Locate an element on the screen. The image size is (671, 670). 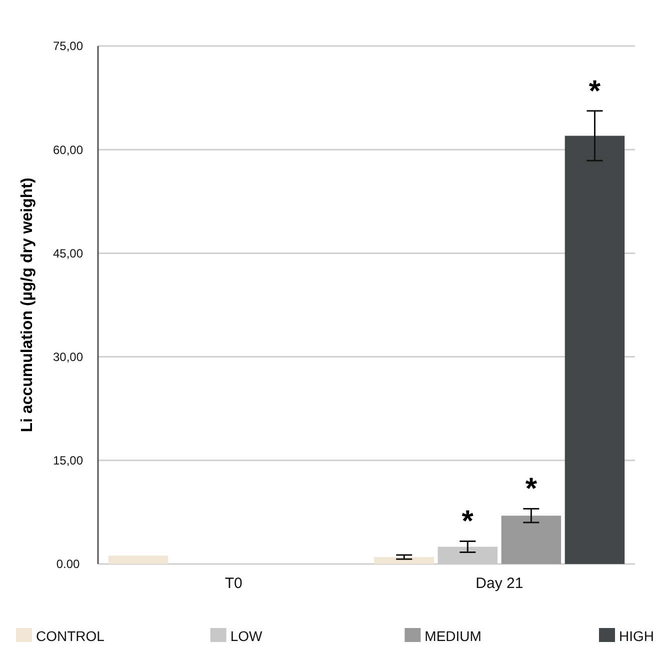
y-tick-label: 75,00 is located at coordinates (68, 46).